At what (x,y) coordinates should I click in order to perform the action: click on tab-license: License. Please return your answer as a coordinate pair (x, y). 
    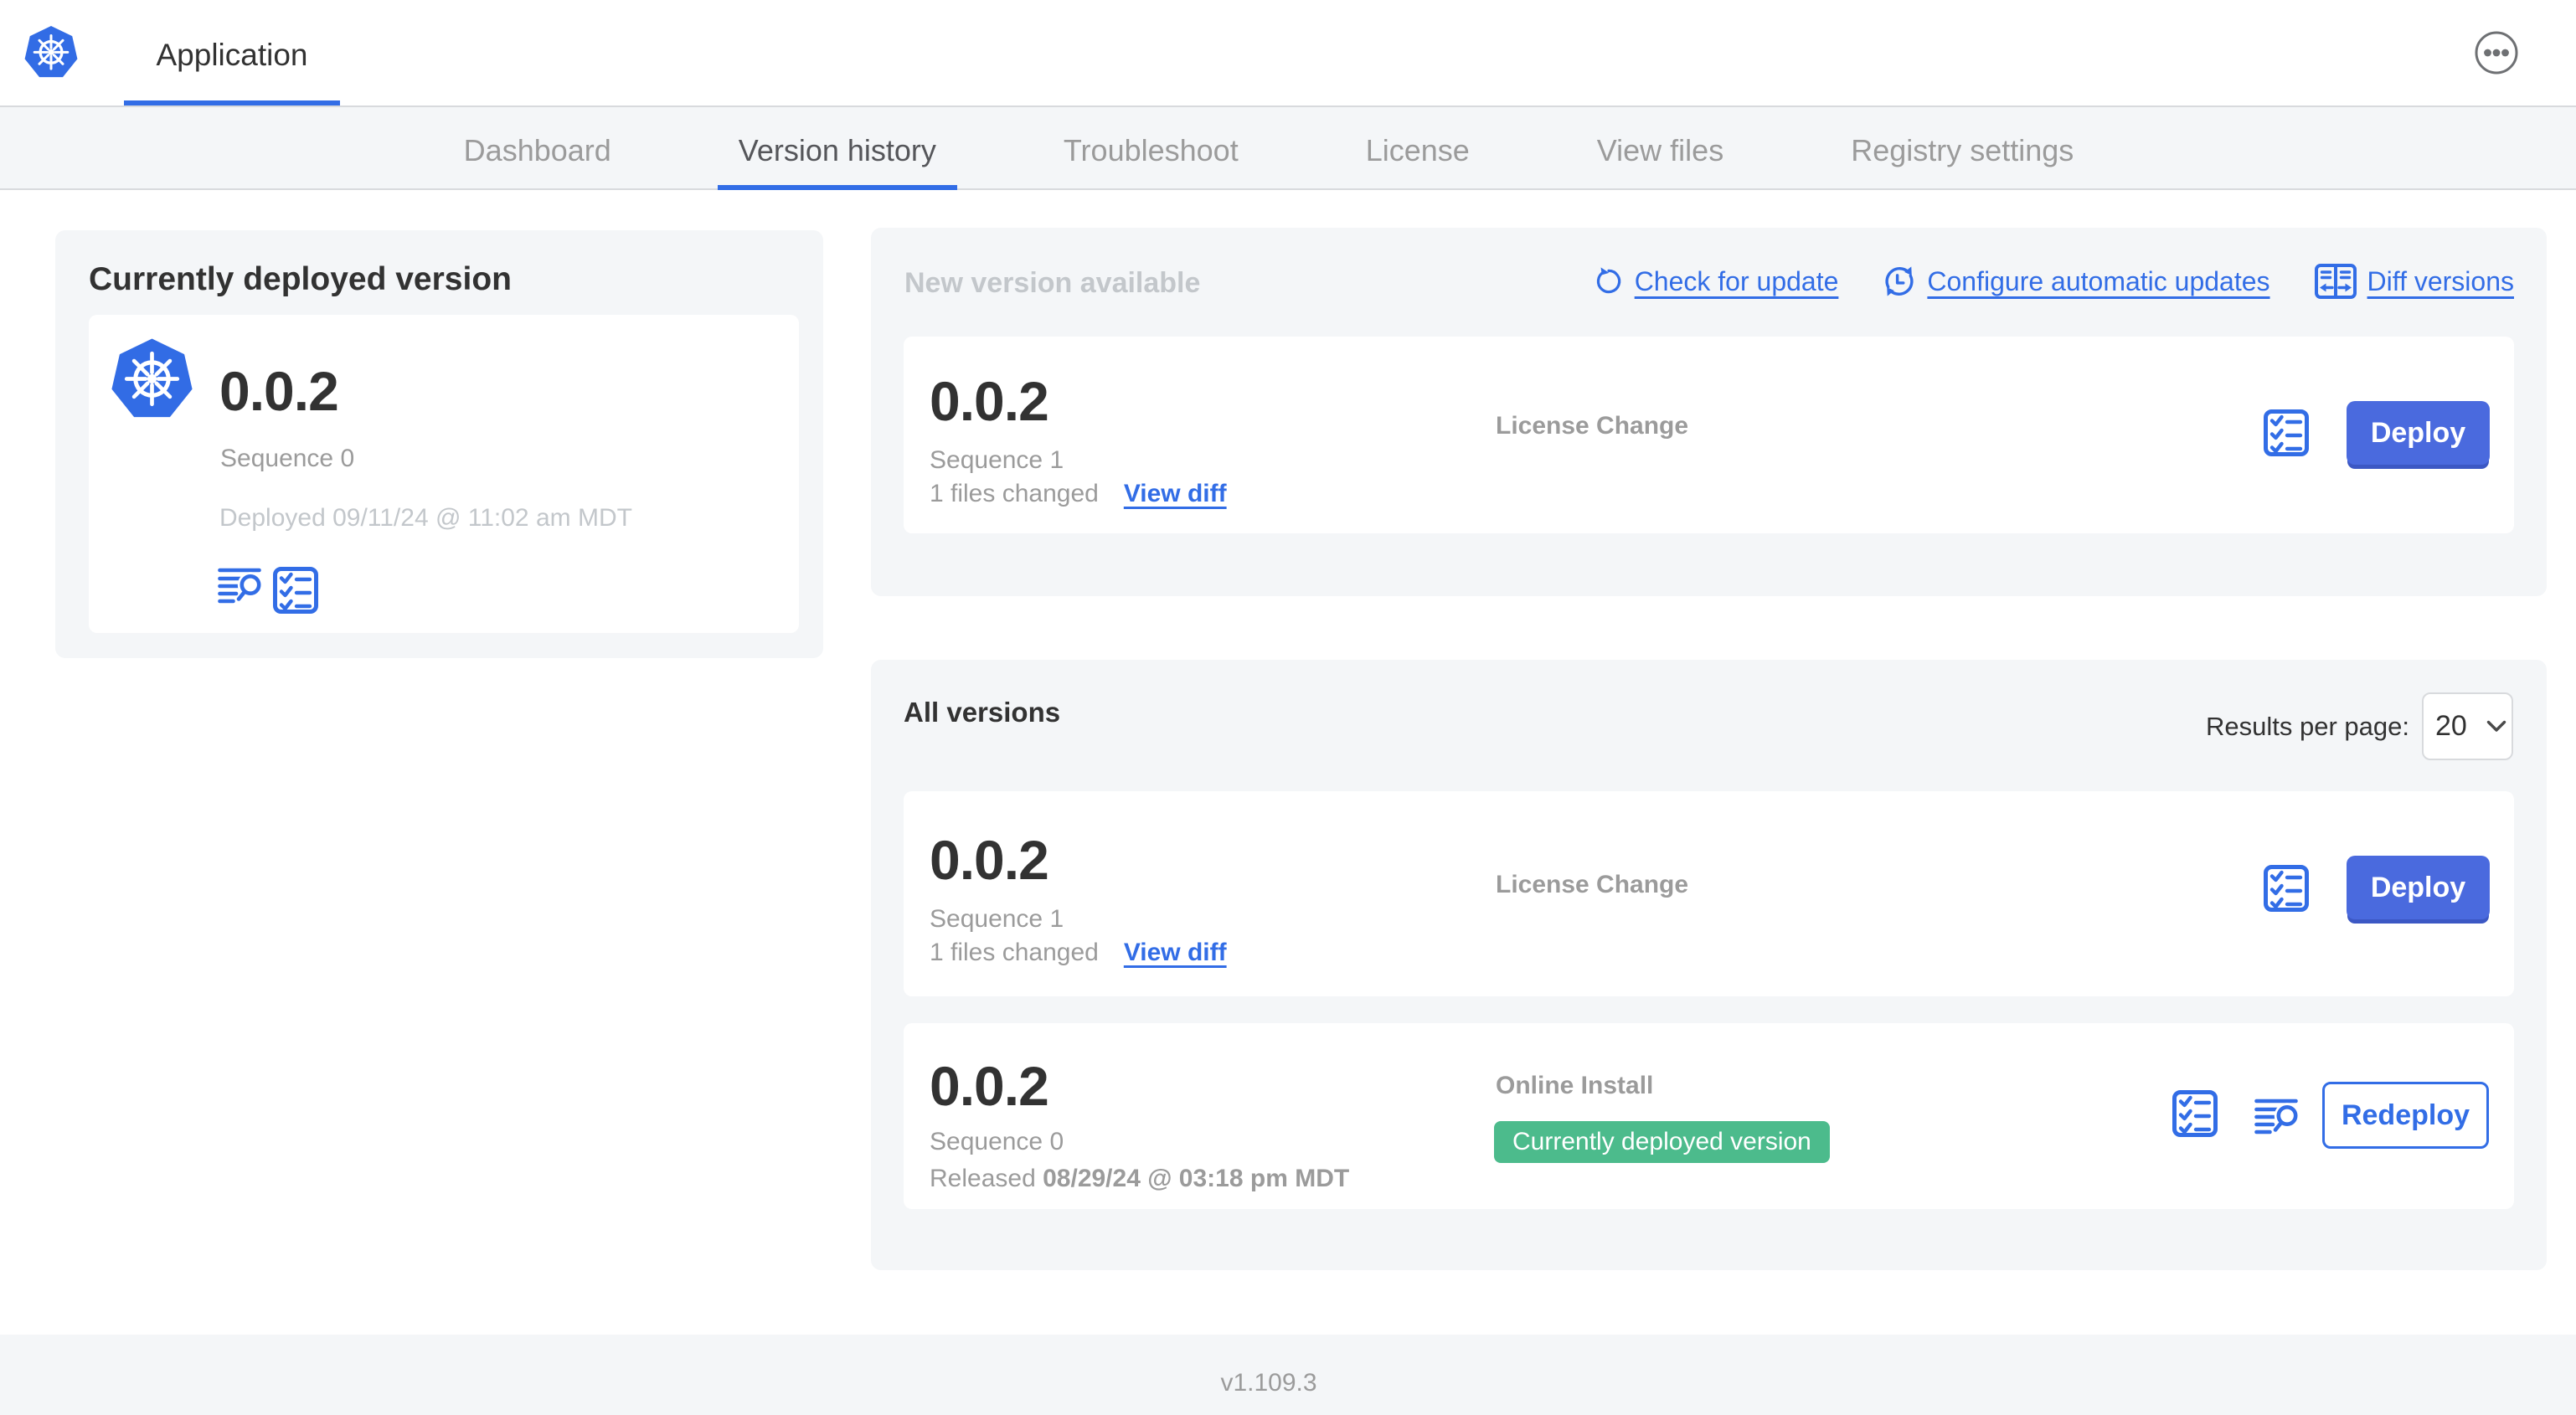
    Looking at the image, I should click on (1418, 147).